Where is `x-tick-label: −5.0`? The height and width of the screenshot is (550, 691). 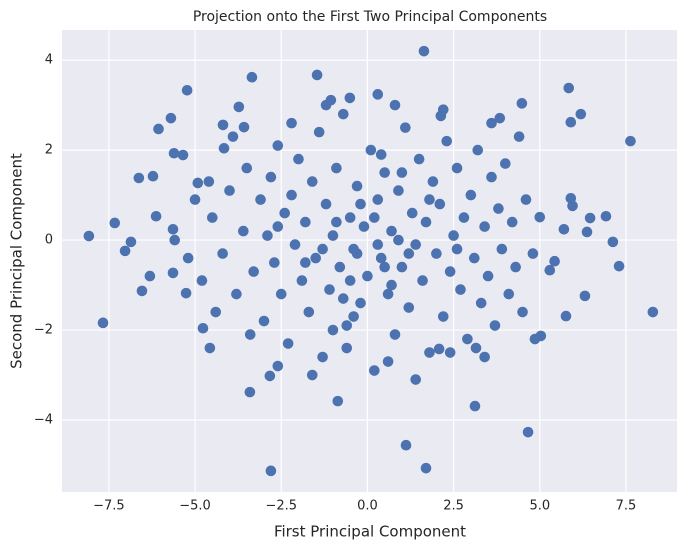
x-tick-label: −5.0 is located at coordinates (195, 506).